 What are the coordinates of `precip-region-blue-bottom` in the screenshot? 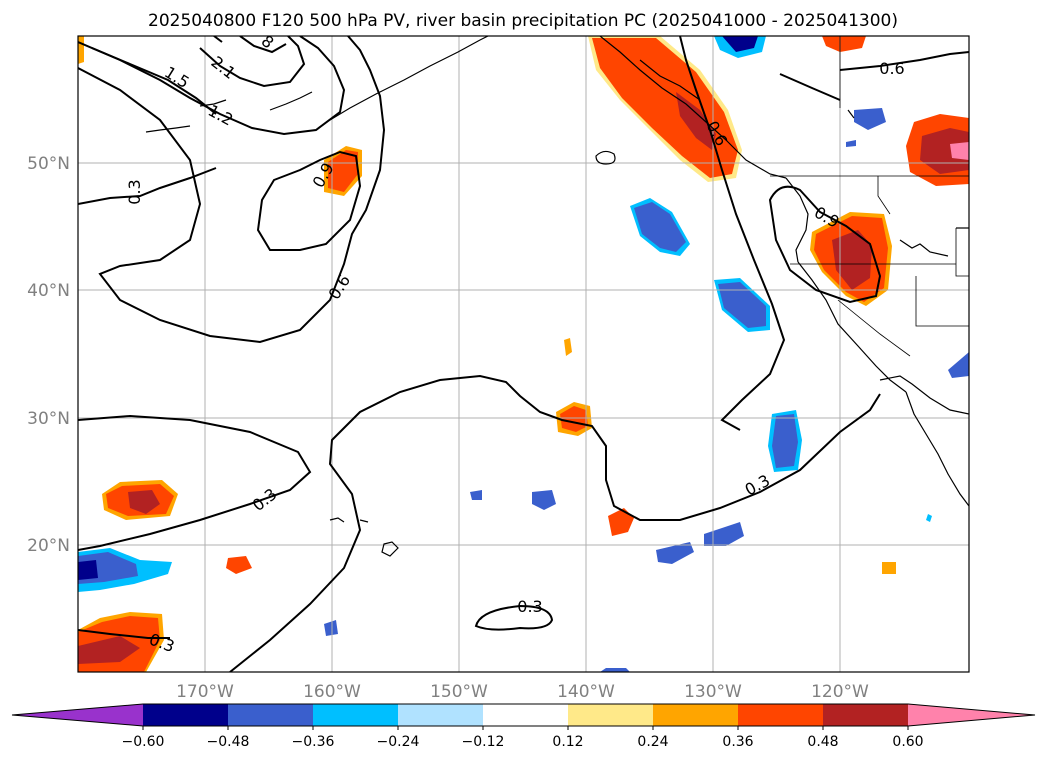 It's located at (615, 670).